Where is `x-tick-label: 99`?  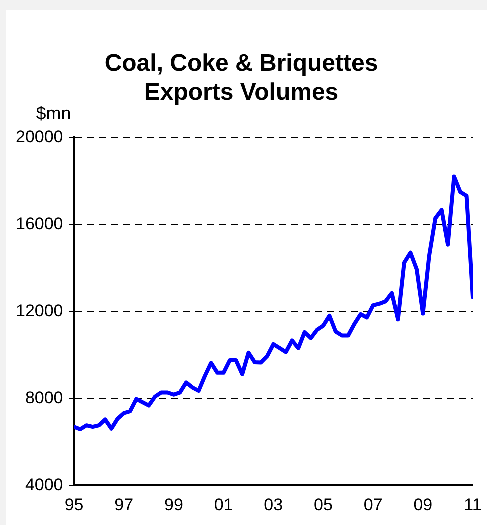
x-tick-label: 99 is located at coordinates (174, 504).